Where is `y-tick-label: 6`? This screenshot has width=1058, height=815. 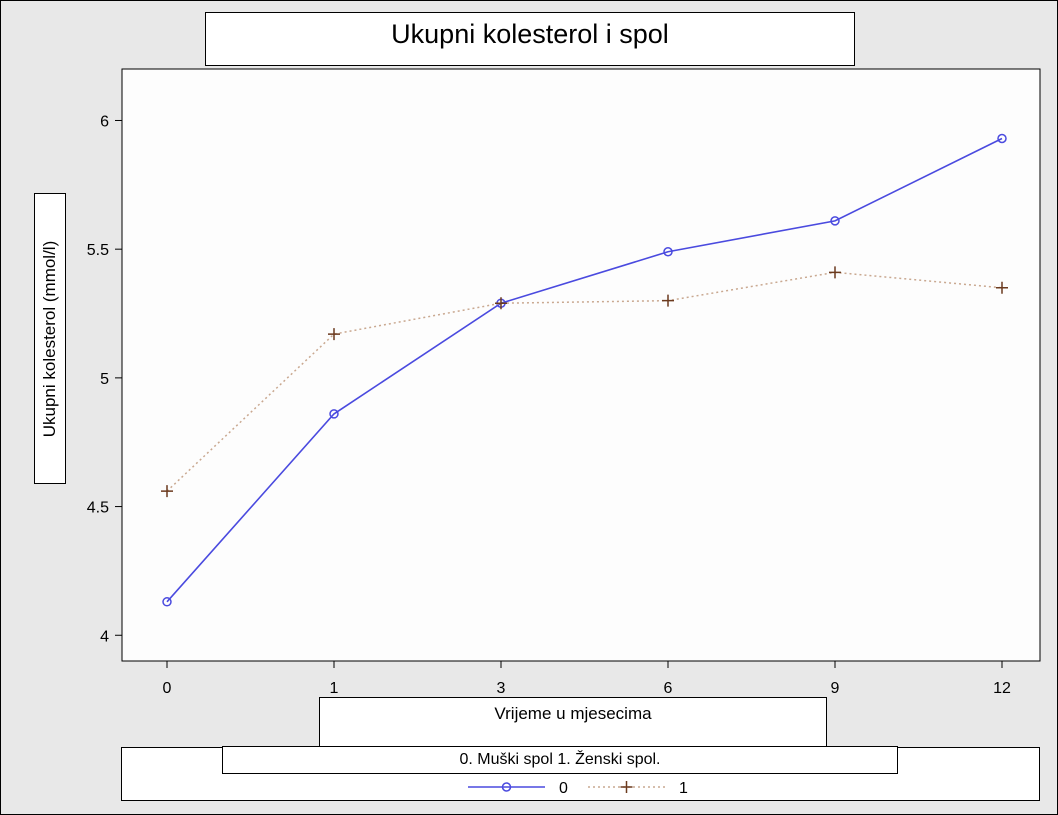 y-tick-label: 6 is located at coordinates (104, 121).